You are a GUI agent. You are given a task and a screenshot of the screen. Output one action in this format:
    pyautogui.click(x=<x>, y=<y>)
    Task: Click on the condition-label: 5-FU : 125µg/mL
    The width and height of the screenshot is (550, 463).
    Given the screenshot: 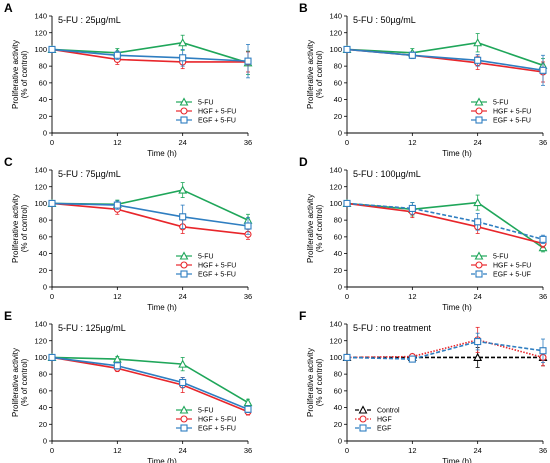 What is the action you would take?
    pyautogui.click(x=92, y=328)
    